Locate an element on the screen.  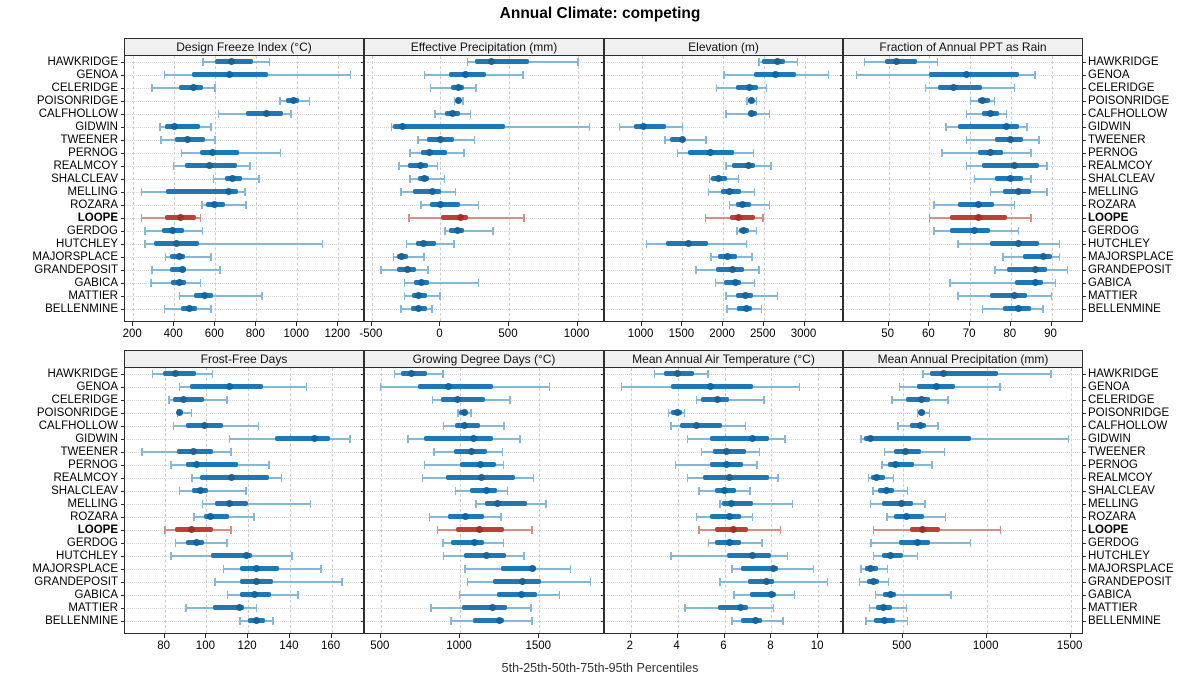
x-axis-tick-label: 160 is located at coordinates (331, 646).